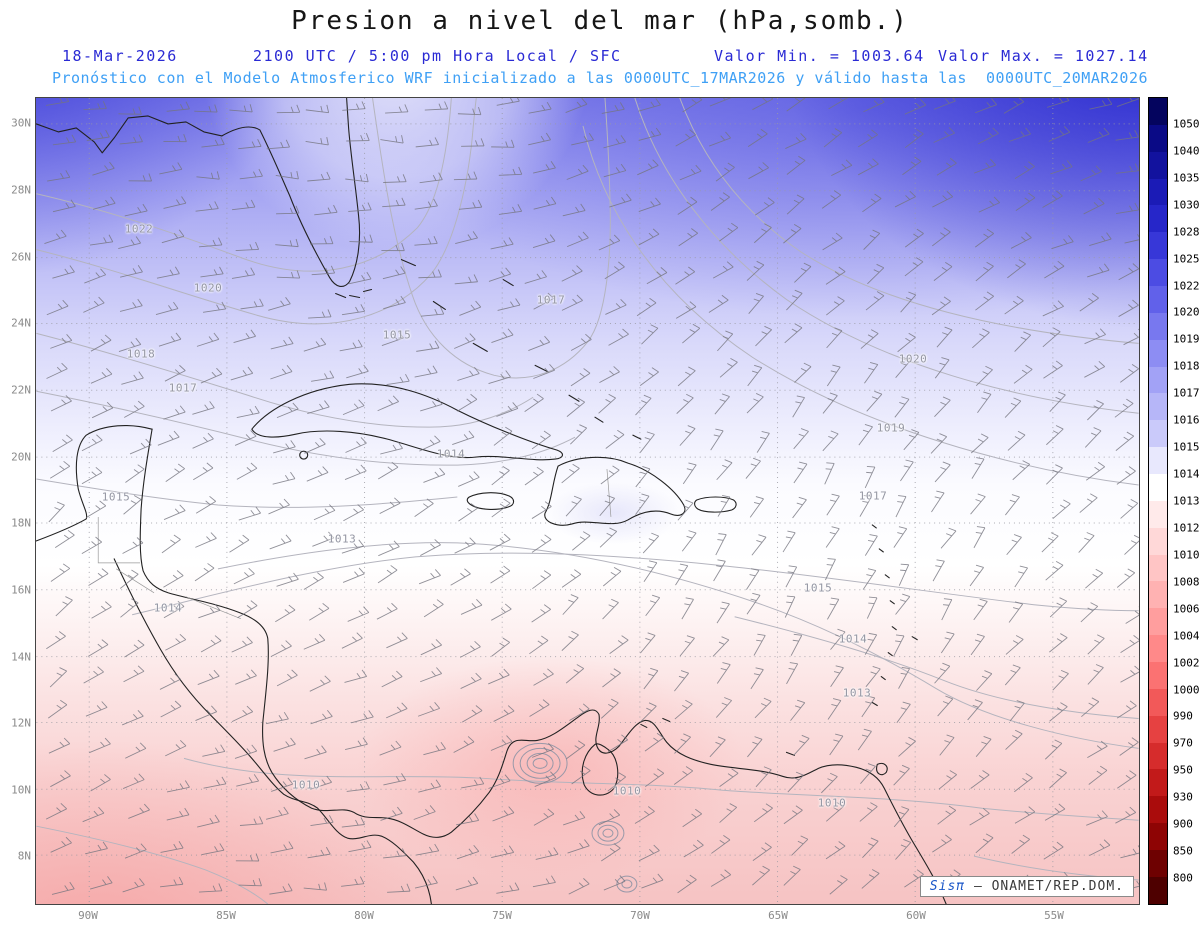 This screenshot has height=927, width=1200. What do you see at coordinates (1186, 178) in the screenshot?
I see `colorbar-label: 1035` at bounding box center [1186, 178].